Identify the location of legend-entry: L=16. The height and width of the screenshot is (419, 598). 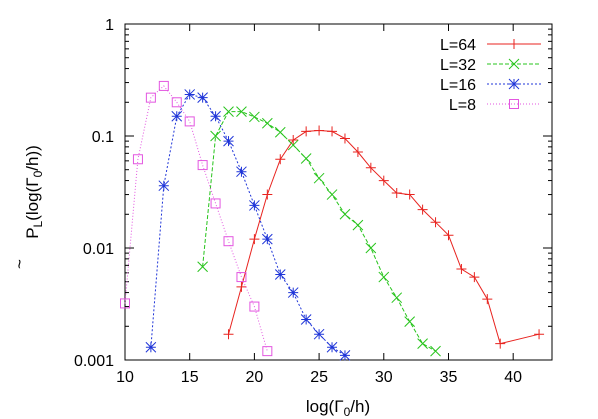
(490, 85).